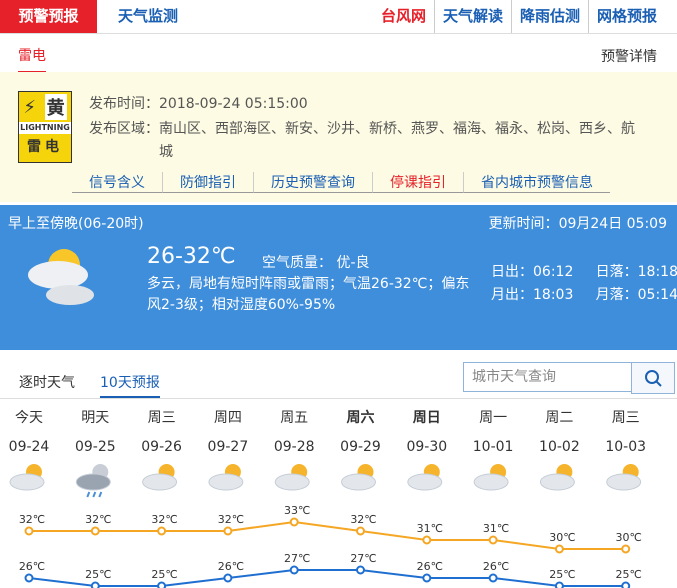 The height and width of the screenshot is (588, 677). Describe the element at coordinates (45, 147) in the screenshot. I see `icon-name: 雷电` at that location.